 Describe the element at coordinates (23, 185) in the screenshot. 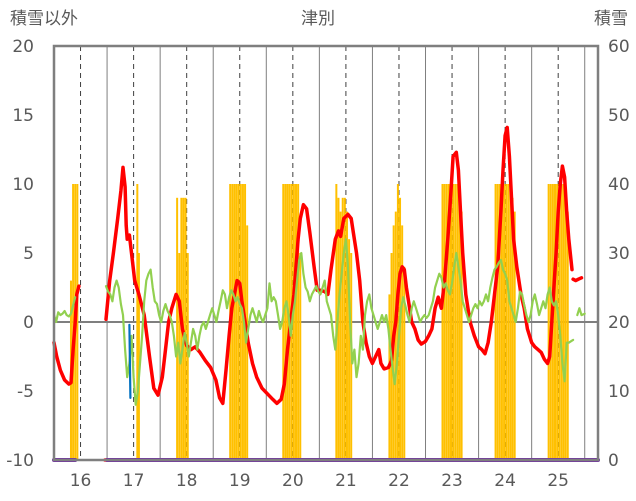

I see `left-tick-label: 10` at that location.